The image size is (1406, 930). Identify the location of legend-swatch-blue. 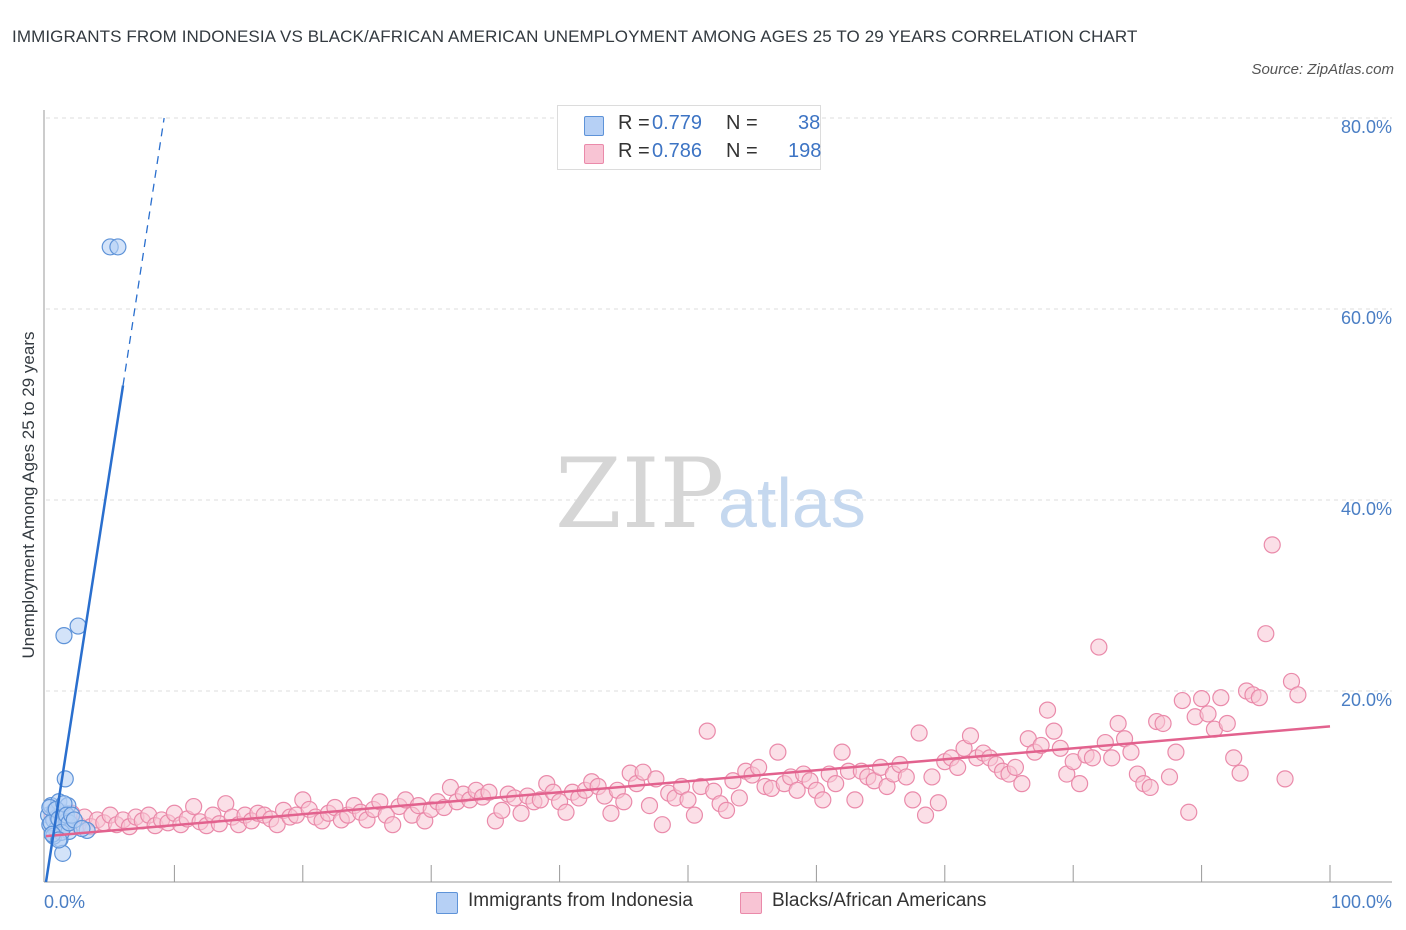
(594, 126).